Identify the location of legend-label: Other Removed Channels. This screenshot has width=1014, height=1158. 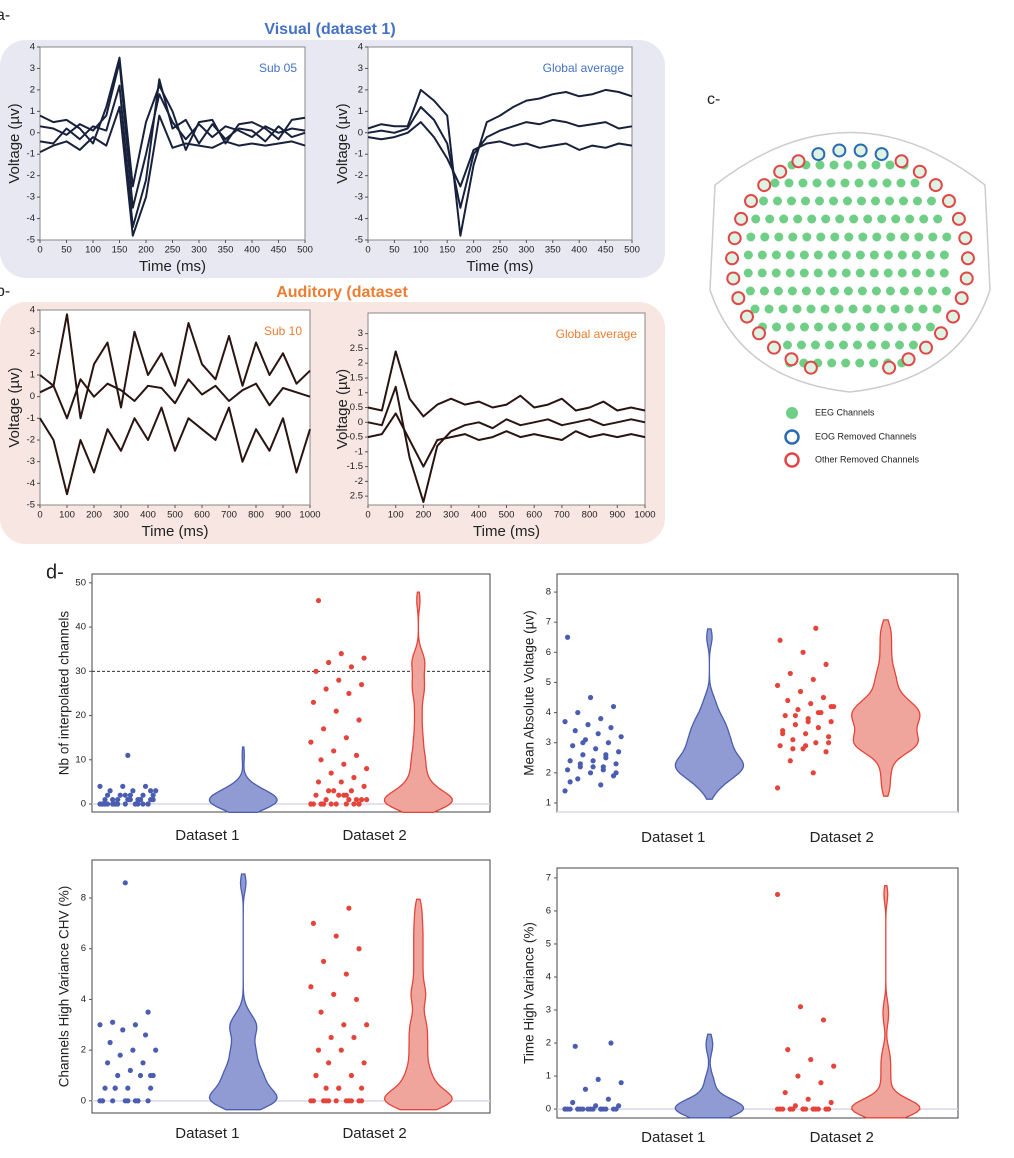
(867, 459).